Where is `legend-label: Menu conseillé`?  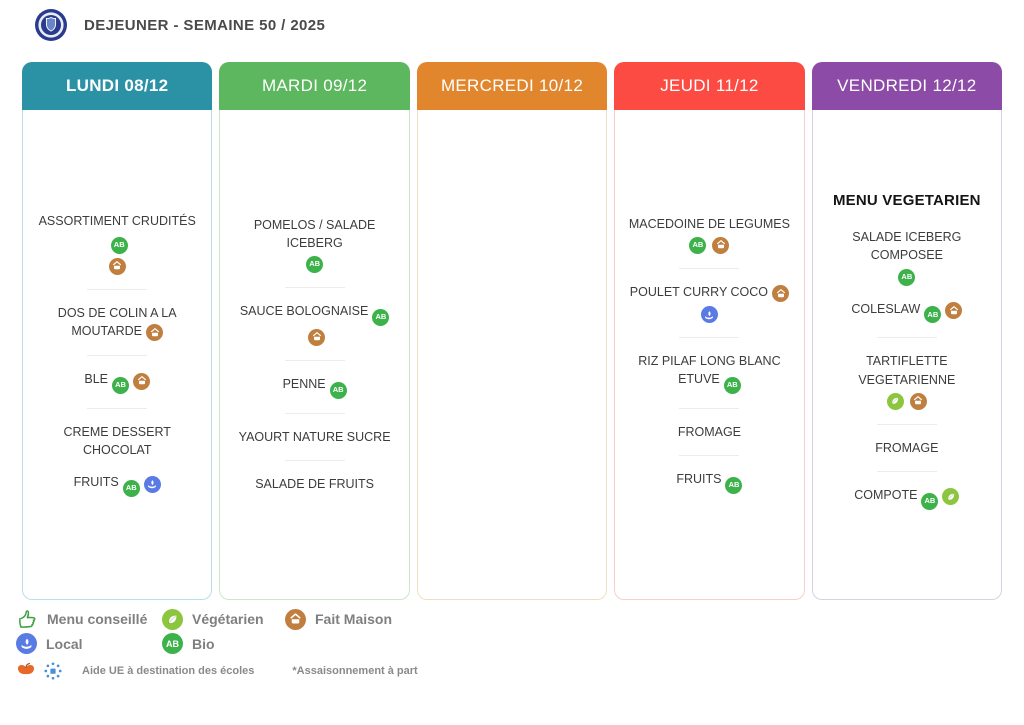 legend-label: Menu conseillé is located at coordinates (97, 619).